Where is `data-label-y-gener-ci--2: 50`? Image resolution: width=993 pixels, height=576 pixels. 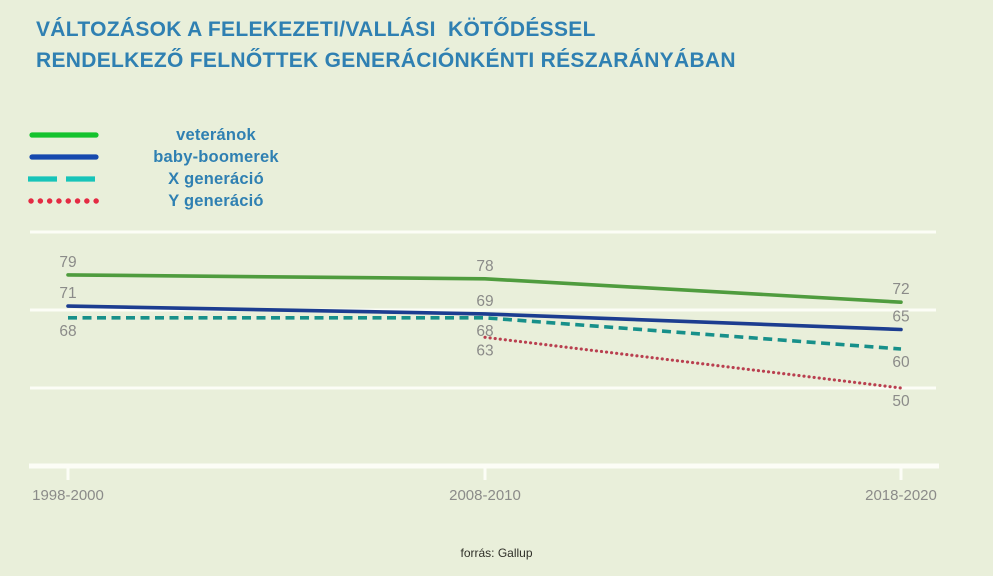 data-label-y-gener-ci--2: 50 is located at coordinates (901, 401).